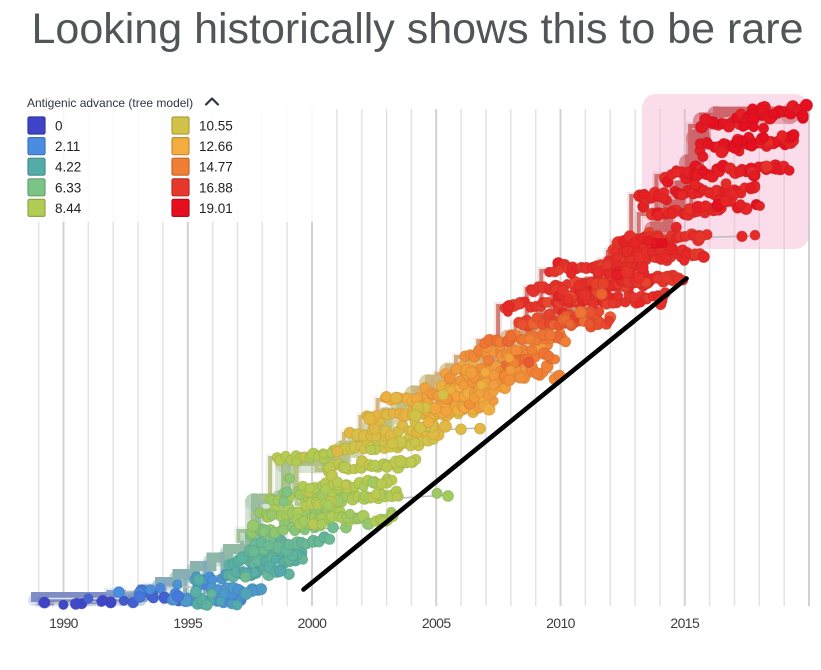  Describe the element at coordinates (216, 146) in the screenshot. I see `svg-text: 12.66` at that location.